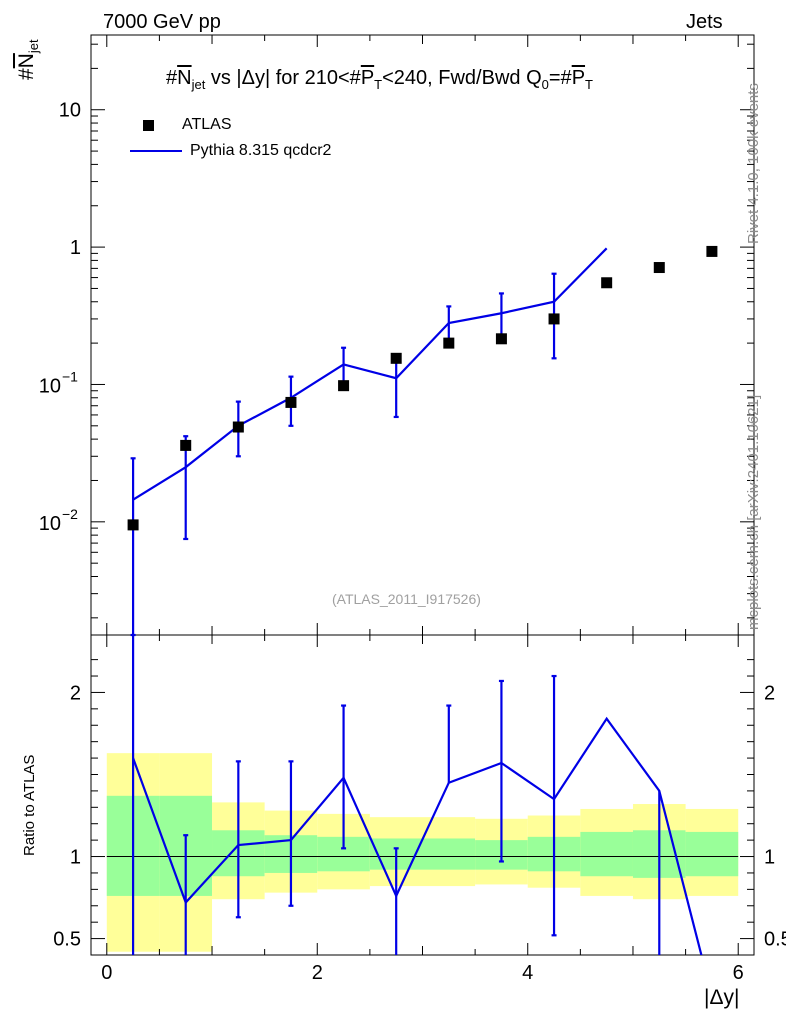 This screenshot has width=786, height=1024. Describe the element at coordinates (75, 858) in the screenshot. I see `ratio-y-tick-label: 1` at that location.